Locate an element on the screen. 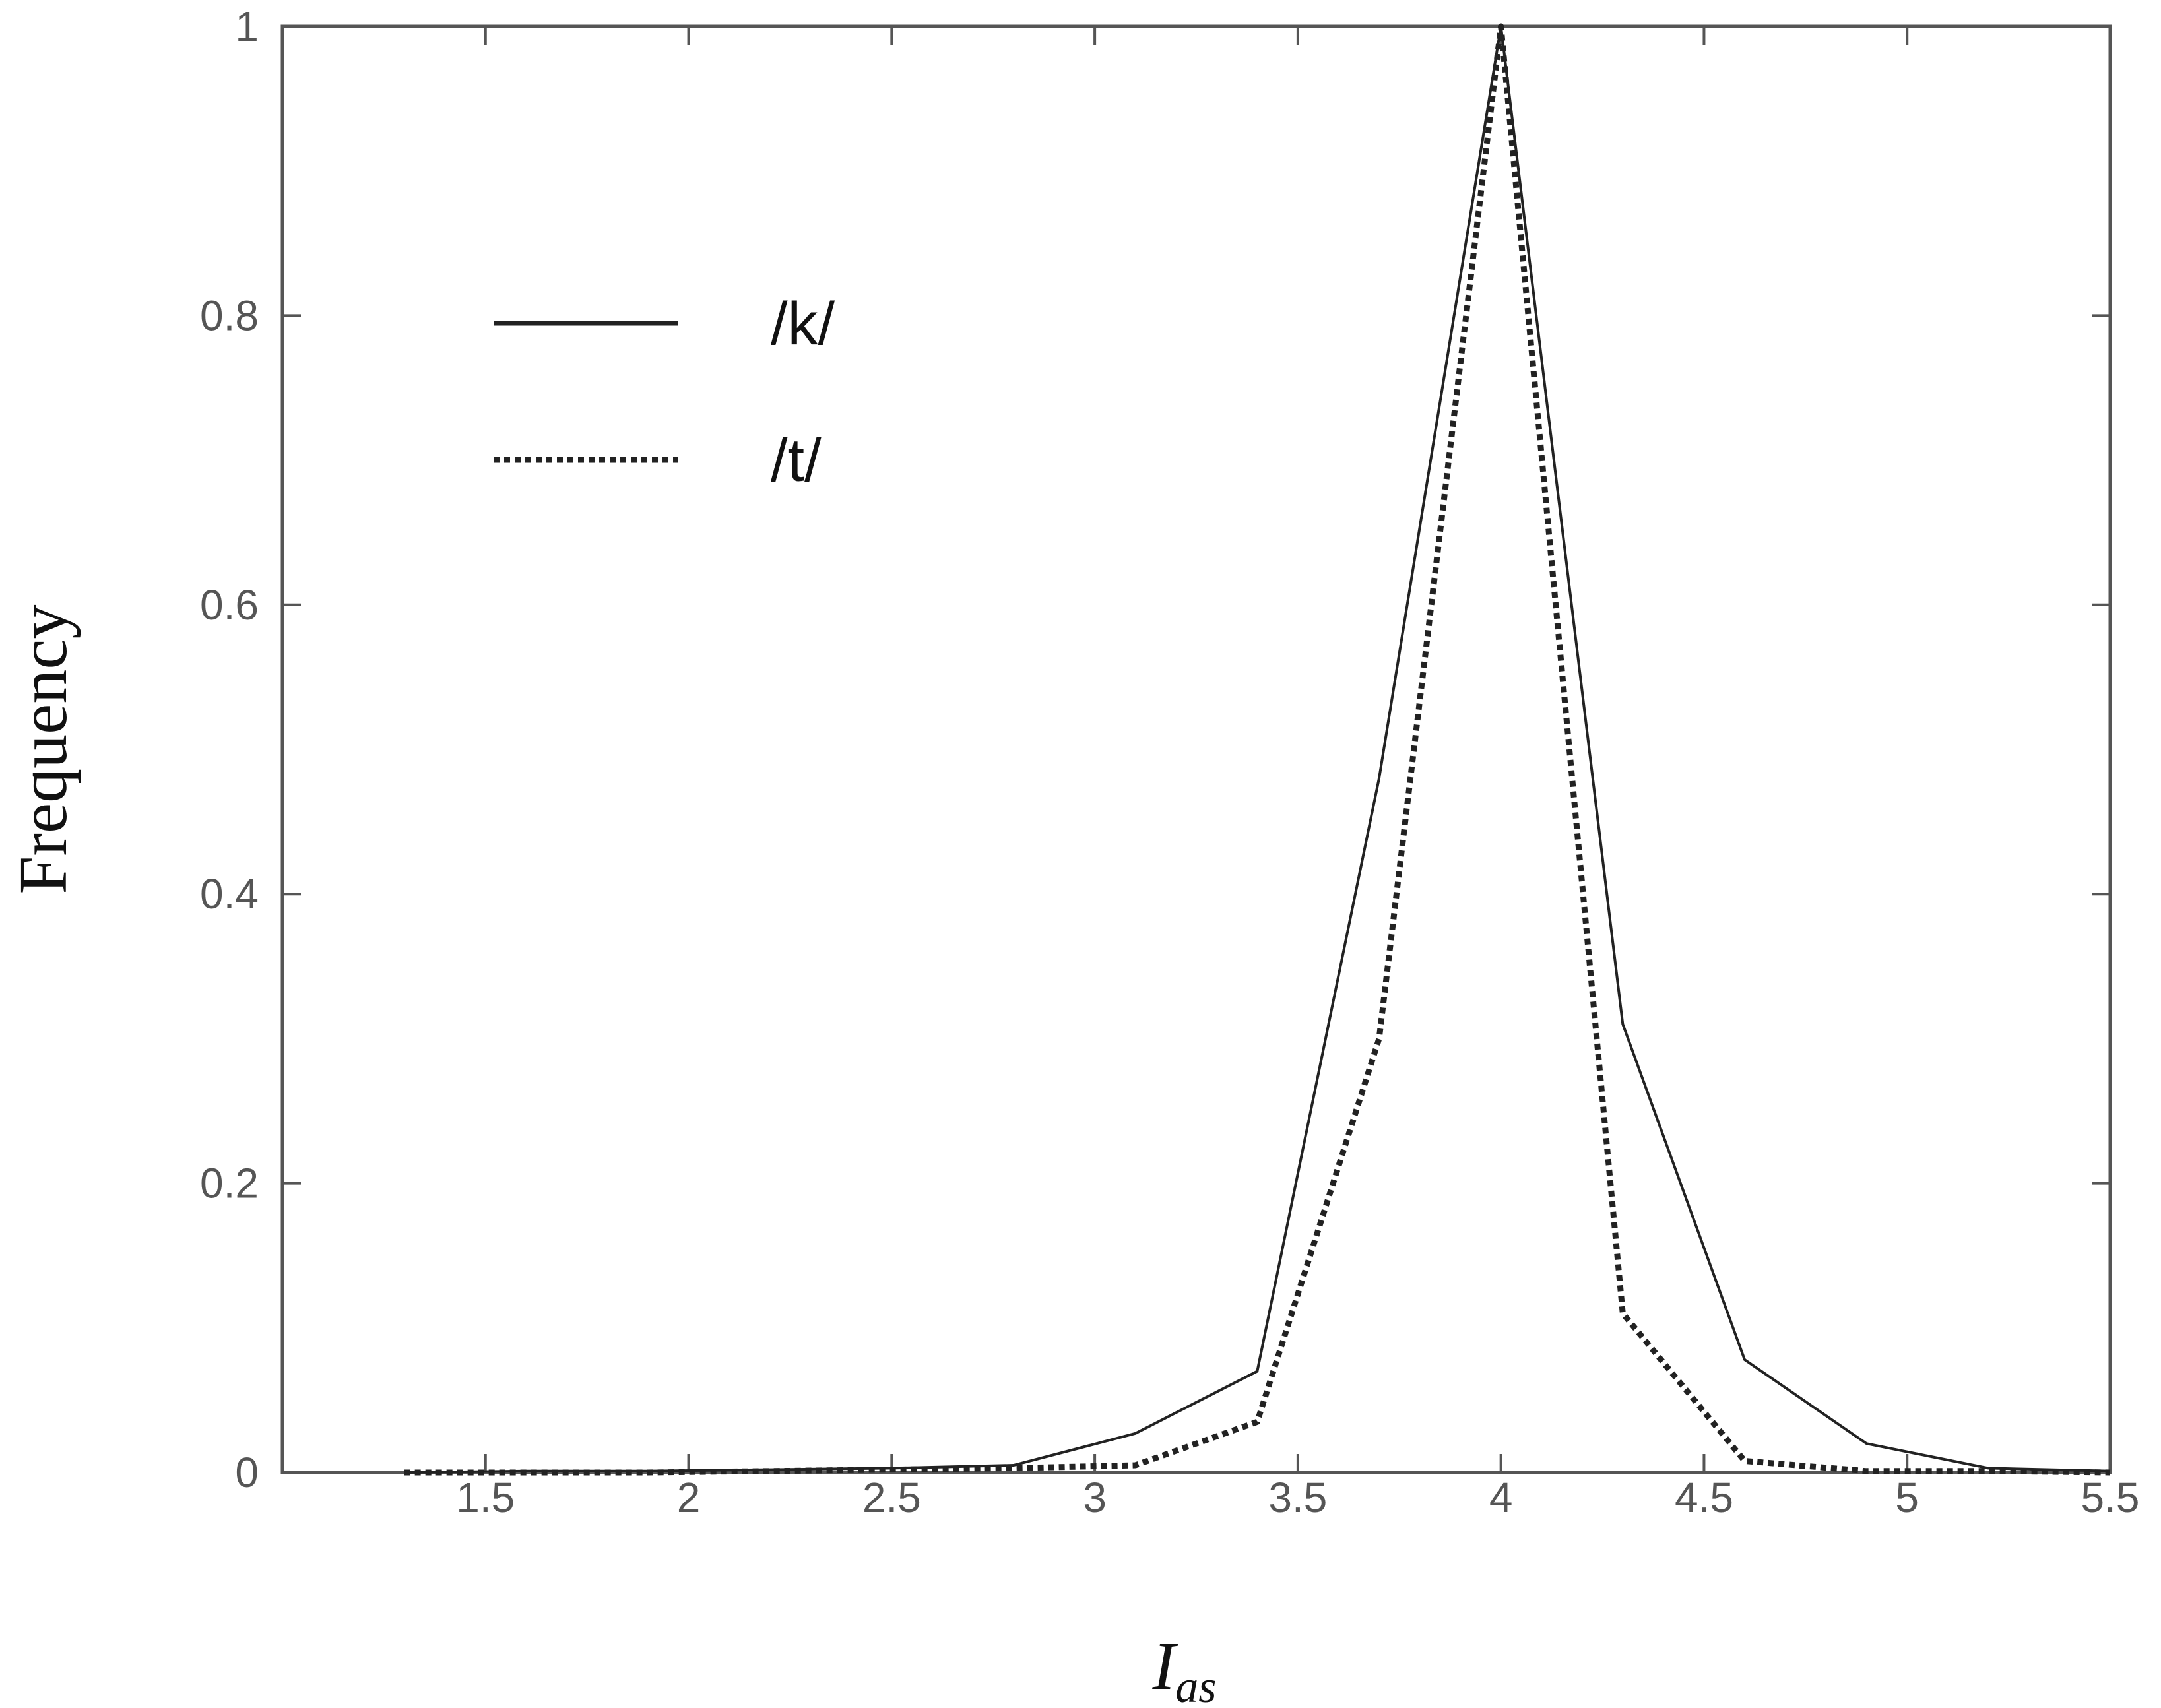 The height and width of the screenshot is (1708, 2161). x-tick-label: 3.5 is located at coordinates (1298, 1497).